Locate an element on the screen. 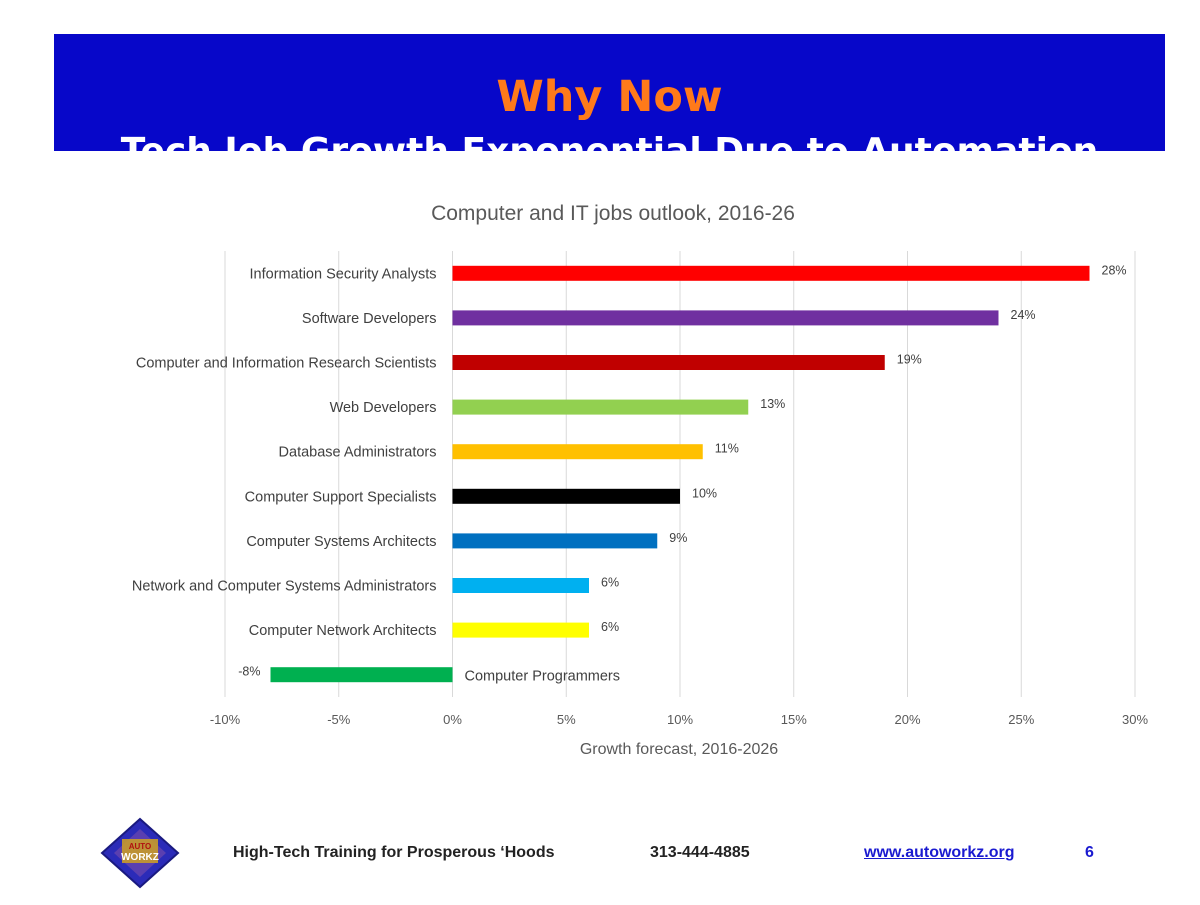 Image resolution: width=1200 pixels, height=905 pixels. x-tick-label: 15% is located at coordinates (794, 719).